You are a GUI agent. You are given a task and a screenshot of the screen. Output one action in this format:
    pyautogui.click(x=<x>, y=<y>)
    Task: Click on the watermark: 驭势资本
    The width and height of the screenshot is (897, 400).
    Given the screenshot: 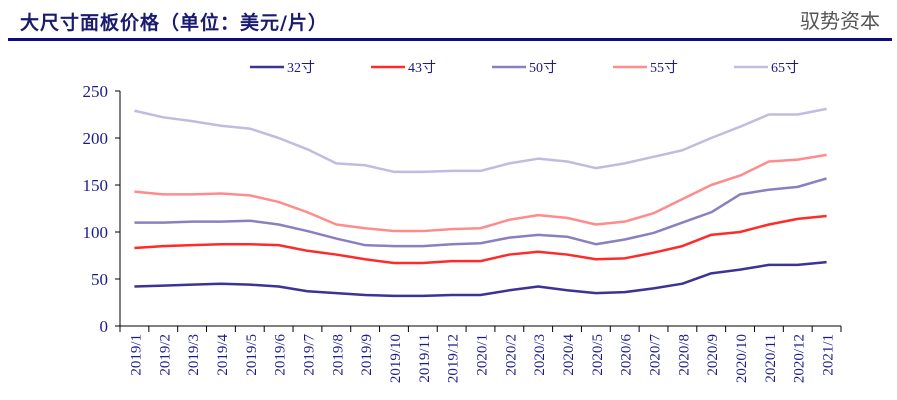 What is the action you would take?
    pyautogui.click(x=840, y=21)
    